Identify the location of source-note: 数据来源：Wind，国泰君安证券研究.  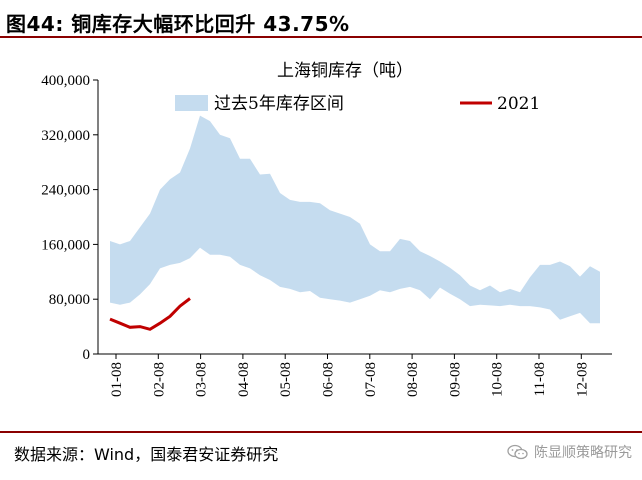
(146, 454).